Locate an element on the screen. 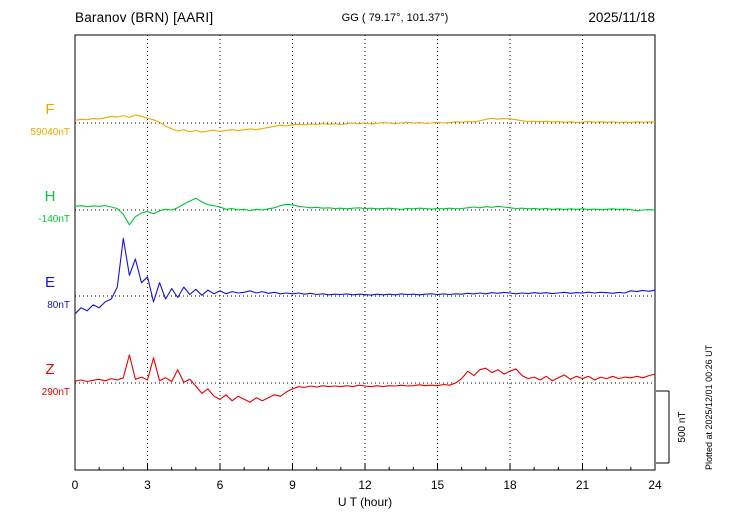 The image size is (730, 520). trace-F is located at coordinates (365, 123).